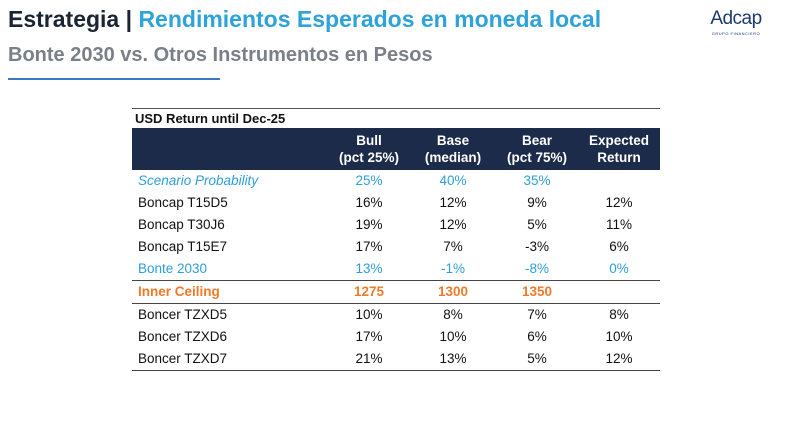 This screenshot has height=431, width=800. I want to click on cell-bear: -8%, so click(537, 269).